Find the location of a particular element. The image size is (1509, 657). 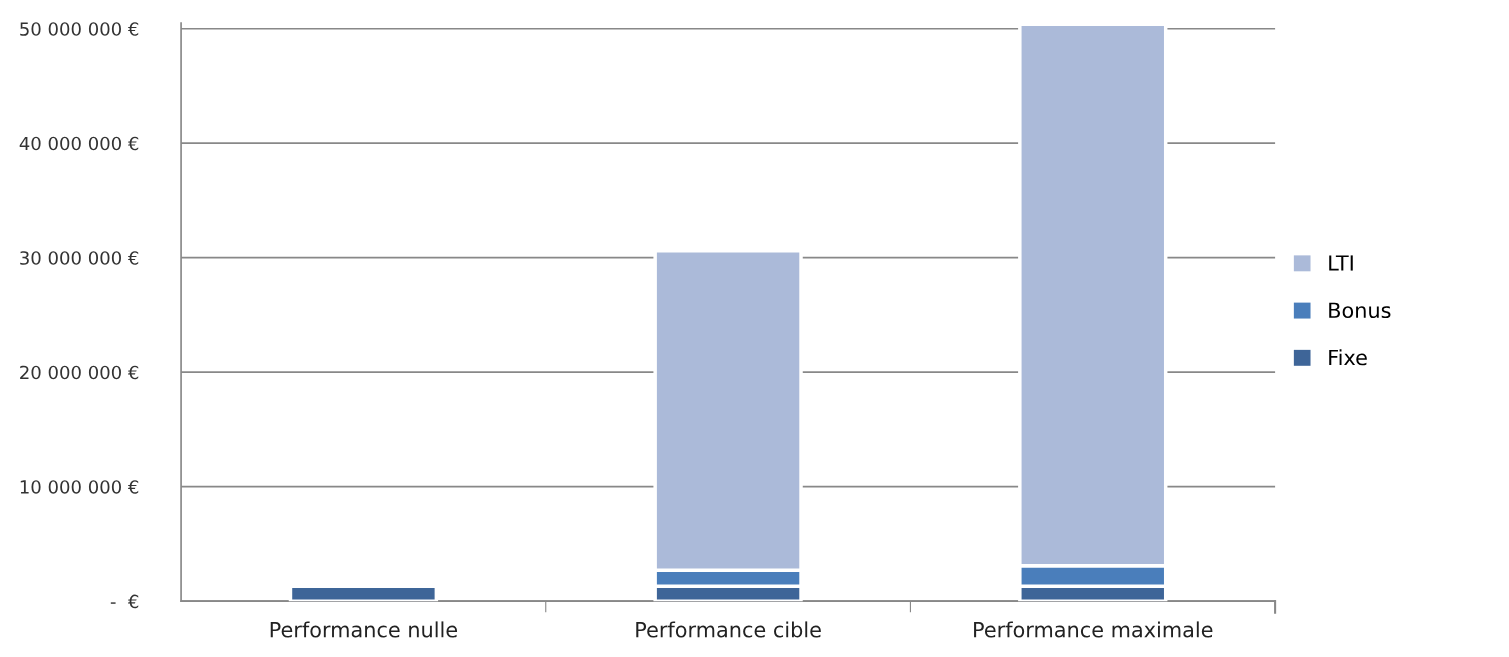

y-tick-label: 40 000 000 € is located at coordinates (79, 143).